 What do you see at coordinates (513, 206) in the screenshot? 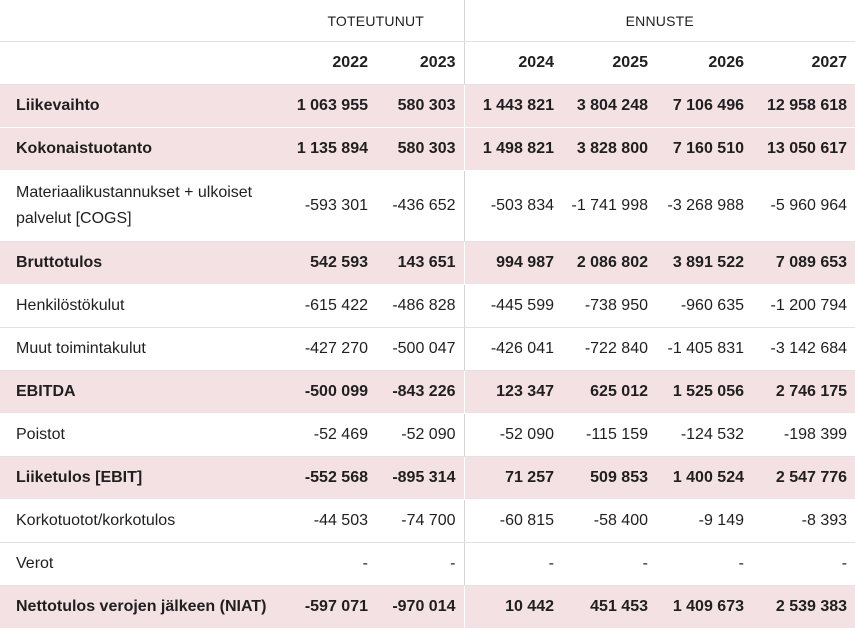
I see `value-cell-2024: -503 834` at bounding box center [513, 206].